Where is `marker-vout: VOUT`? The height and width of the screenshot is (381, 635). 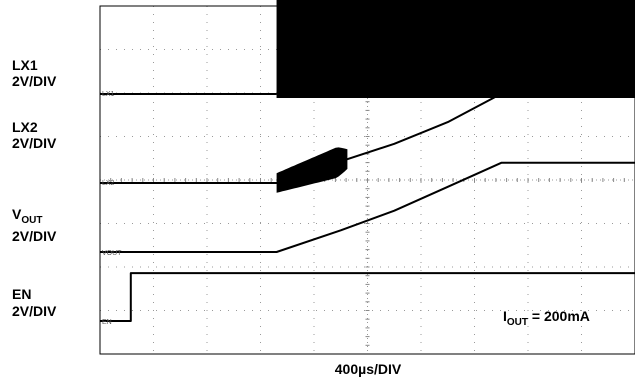
marker-vout: VOUT is located at coordinates (112, 253).